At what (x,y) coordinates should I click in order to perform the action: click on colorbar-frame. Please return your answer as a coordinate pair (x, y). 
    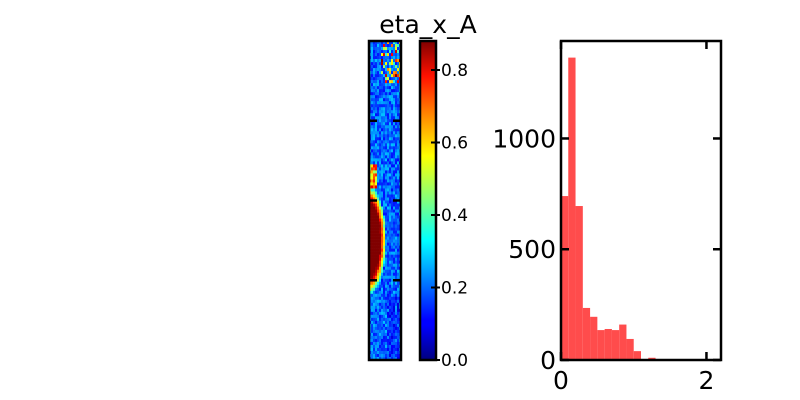
    Looking at the image, I should click on (428, 200).